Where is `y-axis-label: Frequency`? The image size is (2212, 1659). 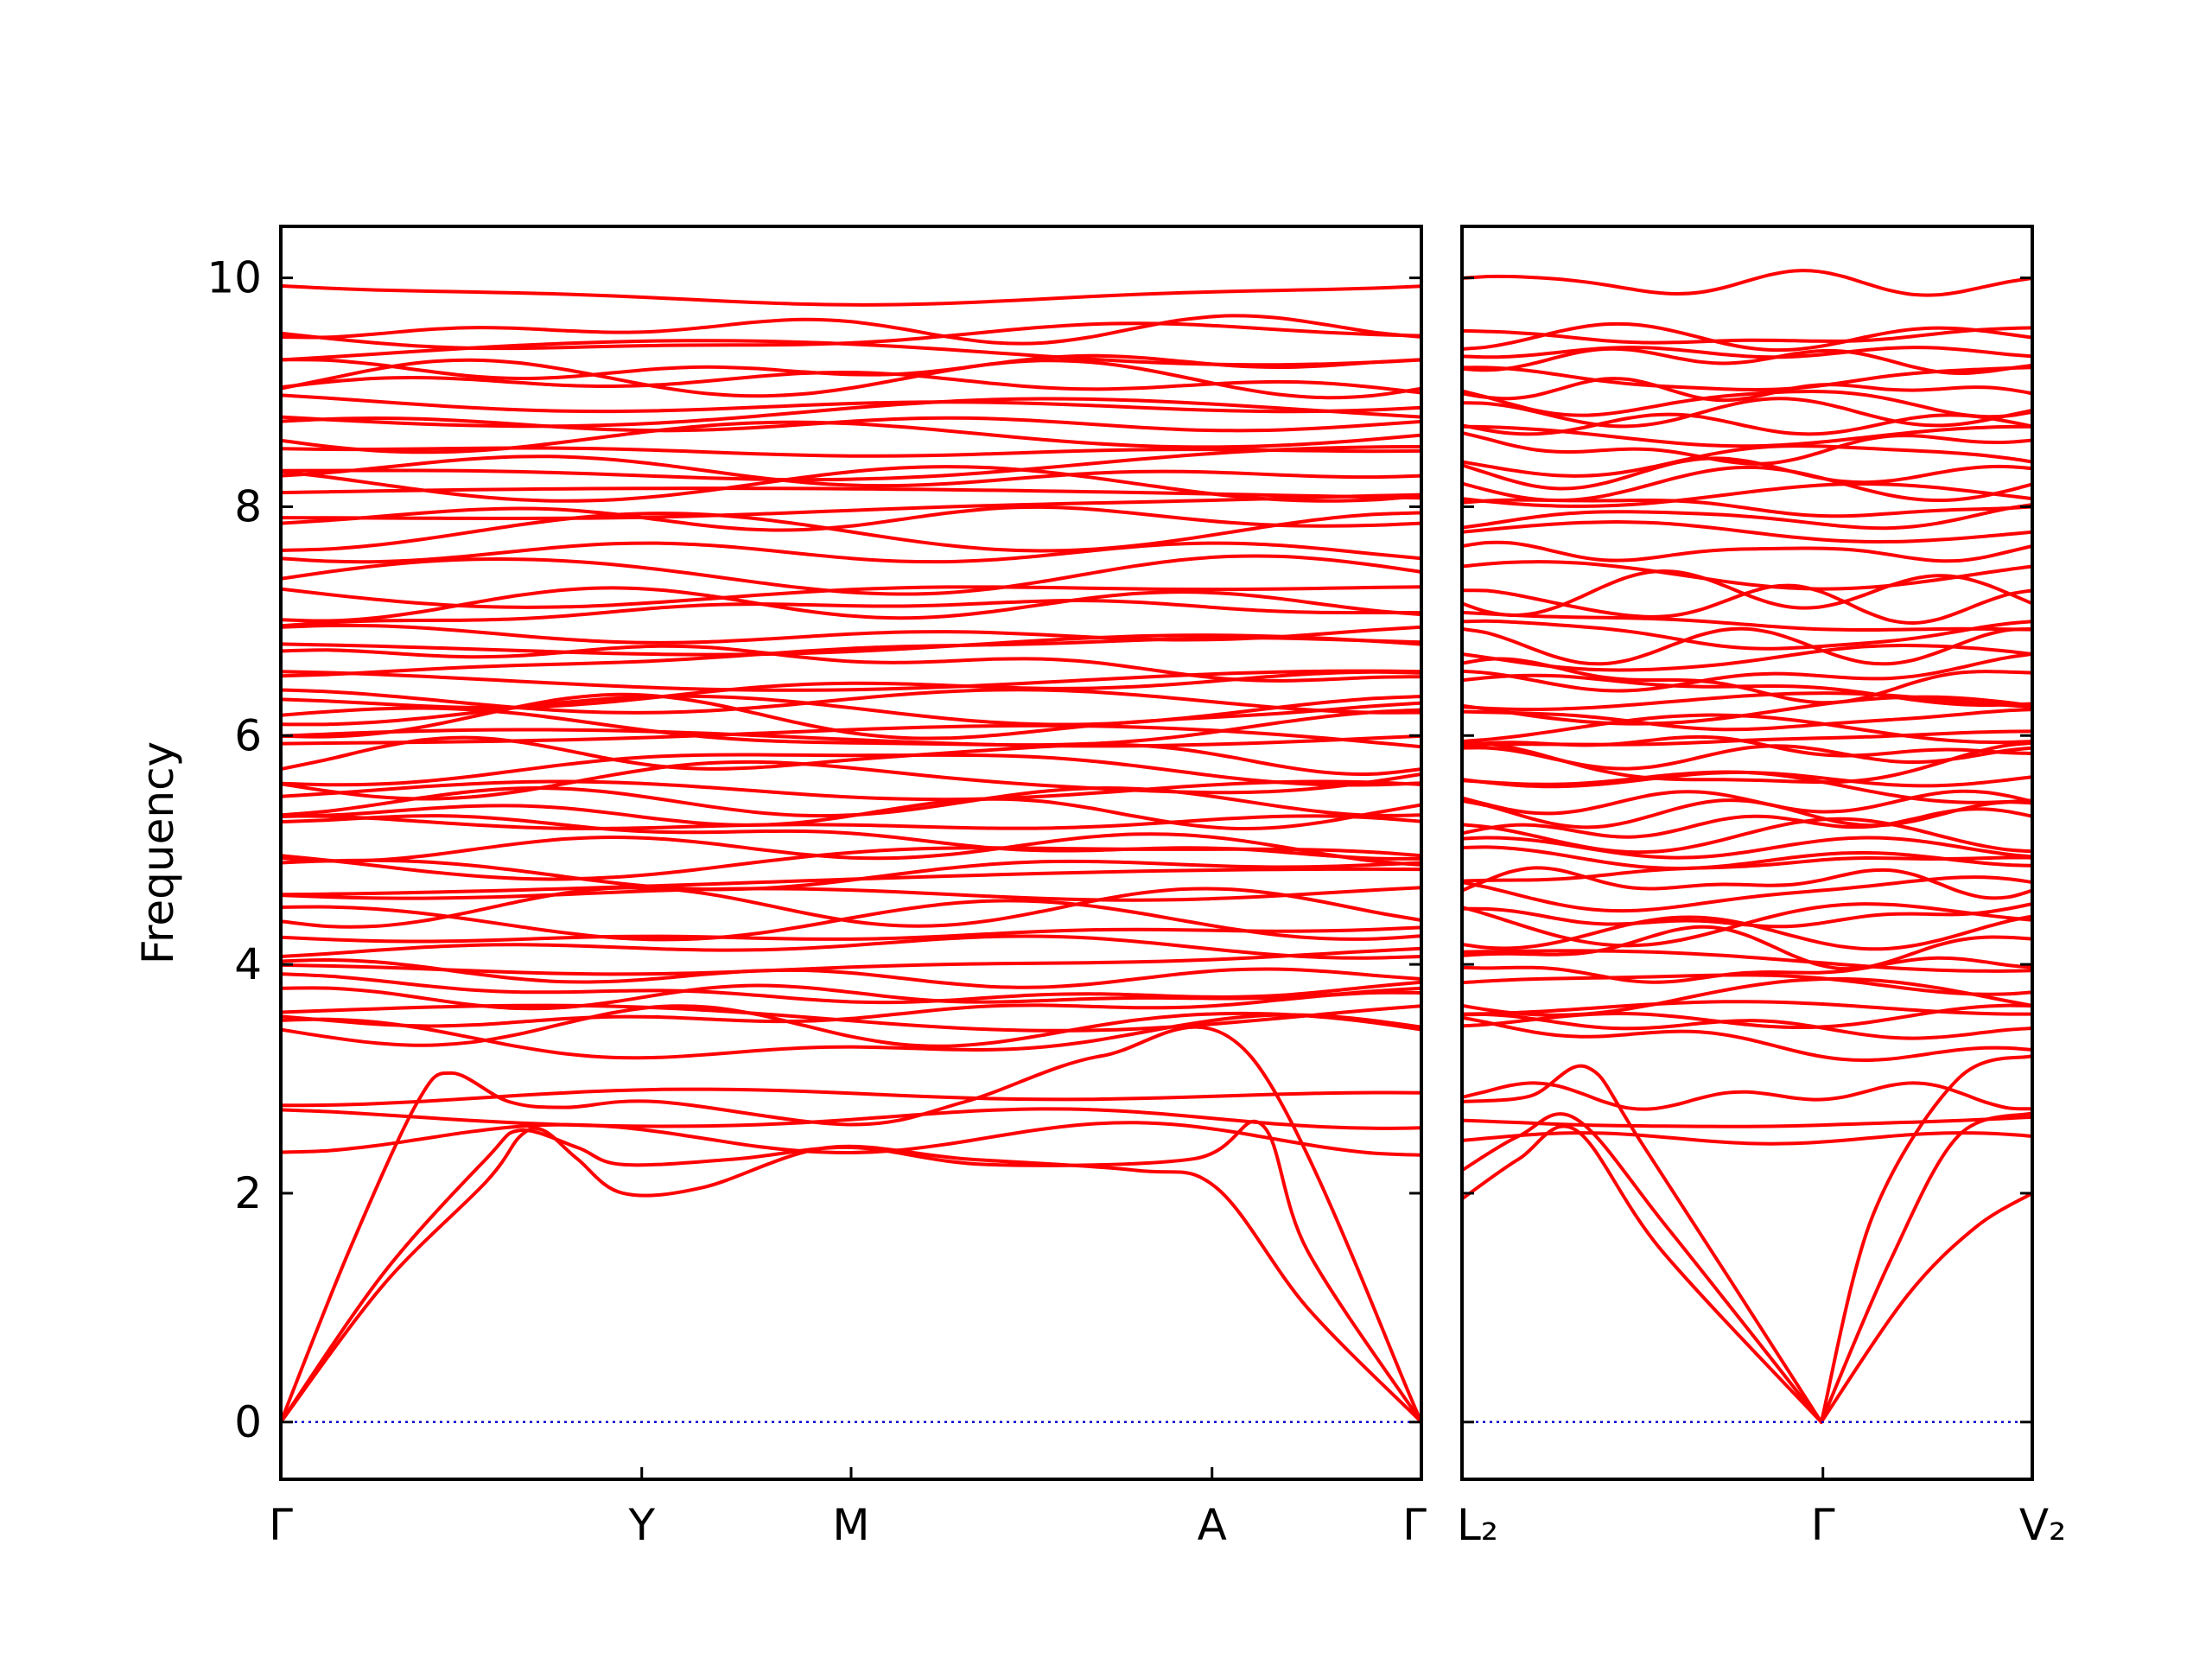 y-axis-label: Frequency is located at coordinates (158, 852).